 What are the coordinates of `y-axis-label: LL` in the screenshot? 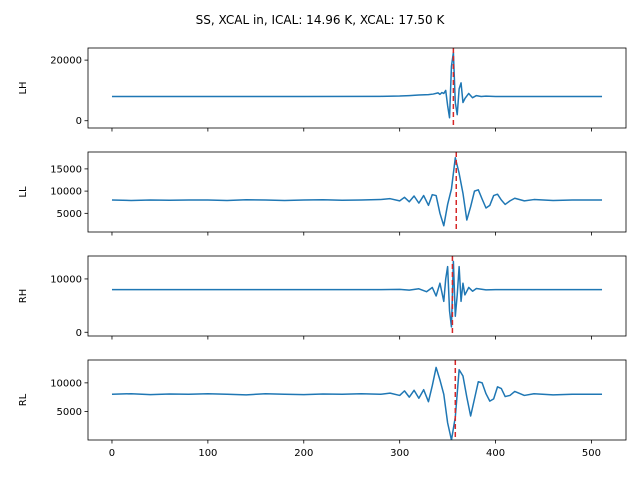 It's located at (23, 192).